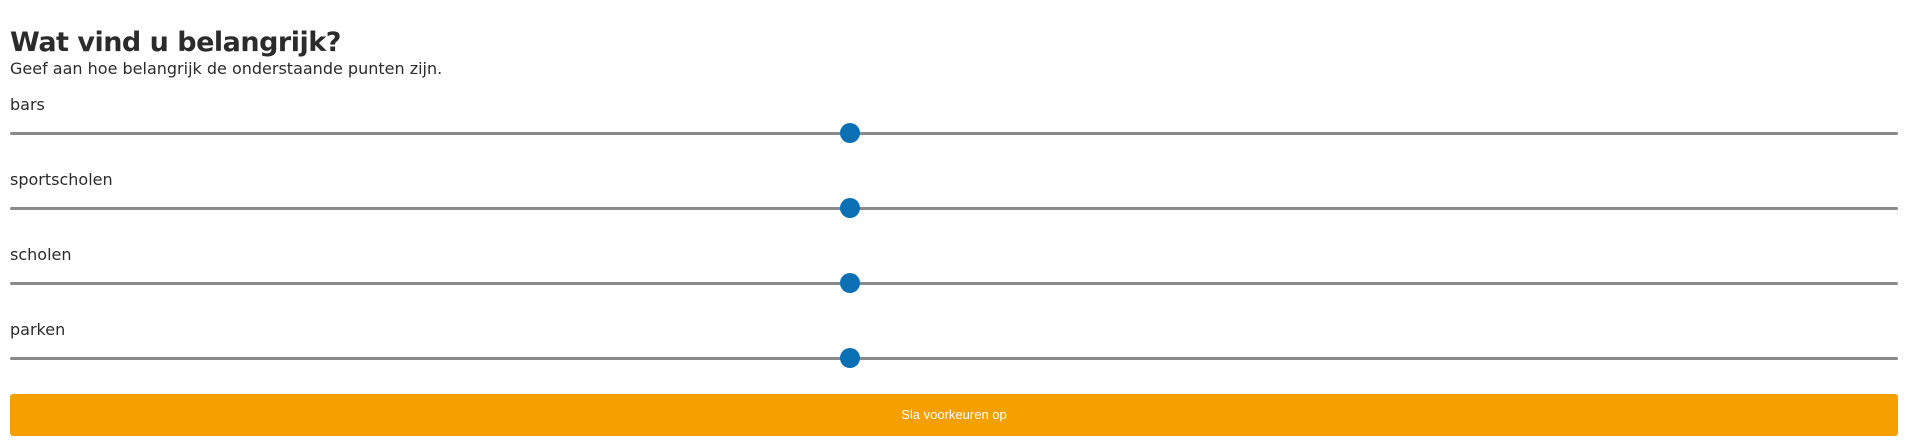  What do you see at coordinates (38, 329) in the screenshot?
I see `slider-label-parken: parken` at bounding box center [38, 329].